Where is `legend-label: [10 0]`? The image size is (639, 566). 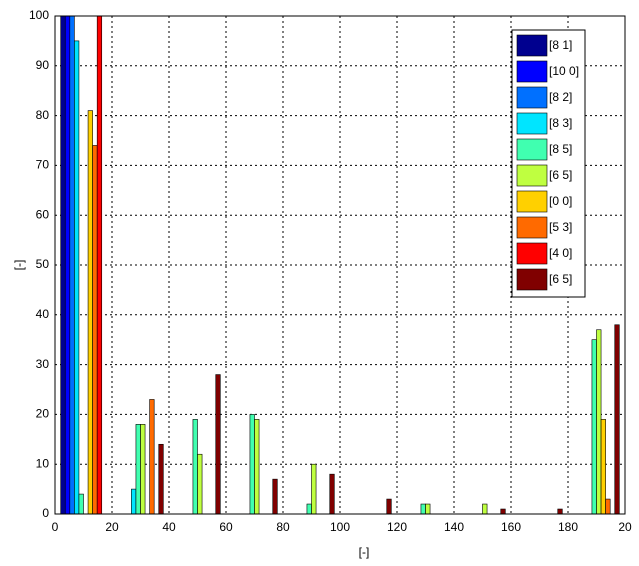
legend-label: [10 0] is located at coordinates (564, 71).